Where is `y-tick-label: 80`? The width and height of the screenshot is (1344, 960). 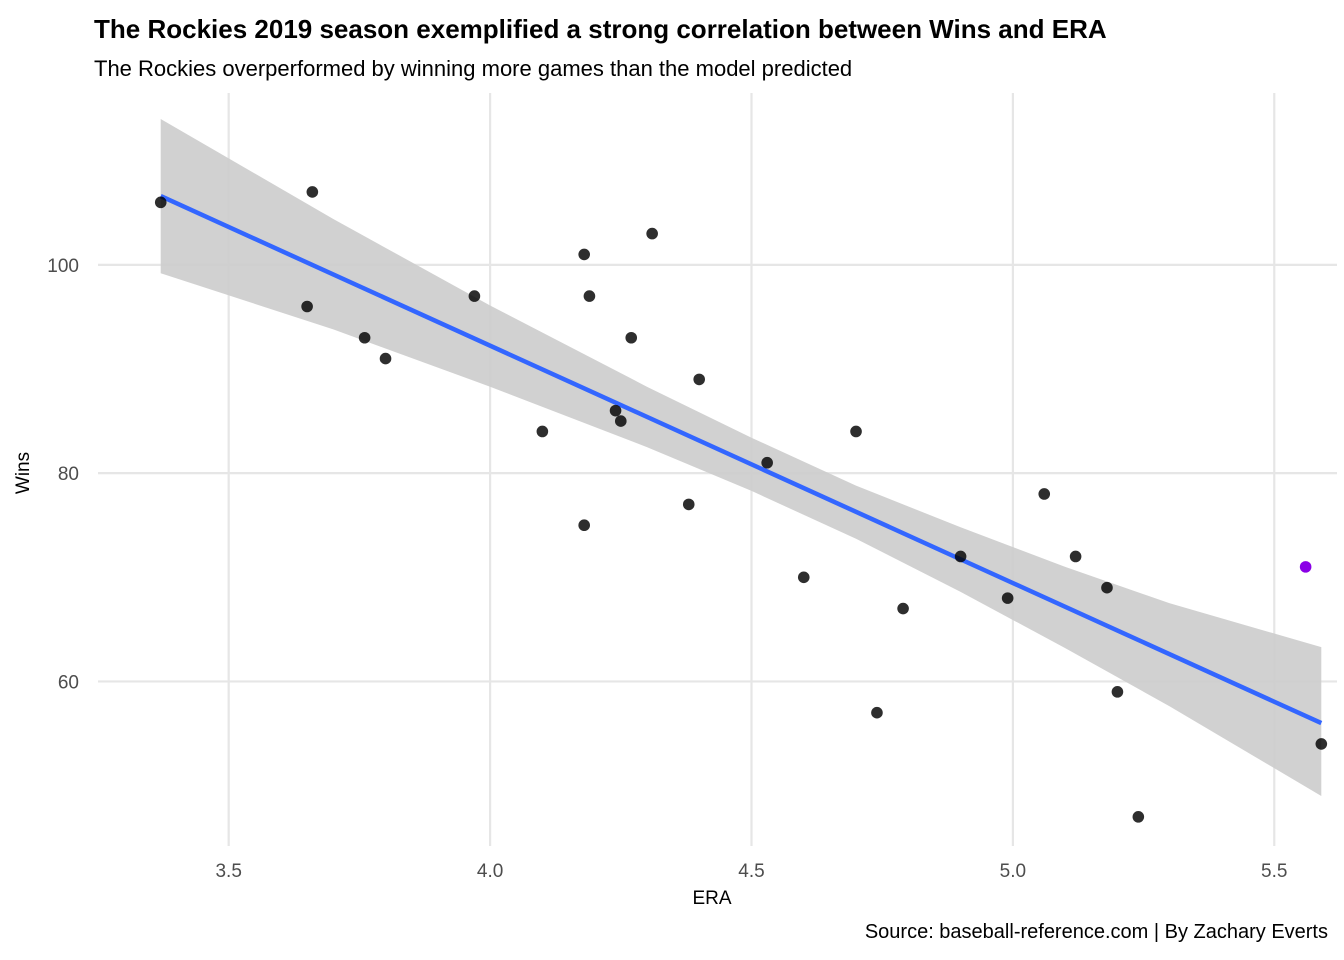
y-tick-label: 80 is located at coordinates (68, 474).